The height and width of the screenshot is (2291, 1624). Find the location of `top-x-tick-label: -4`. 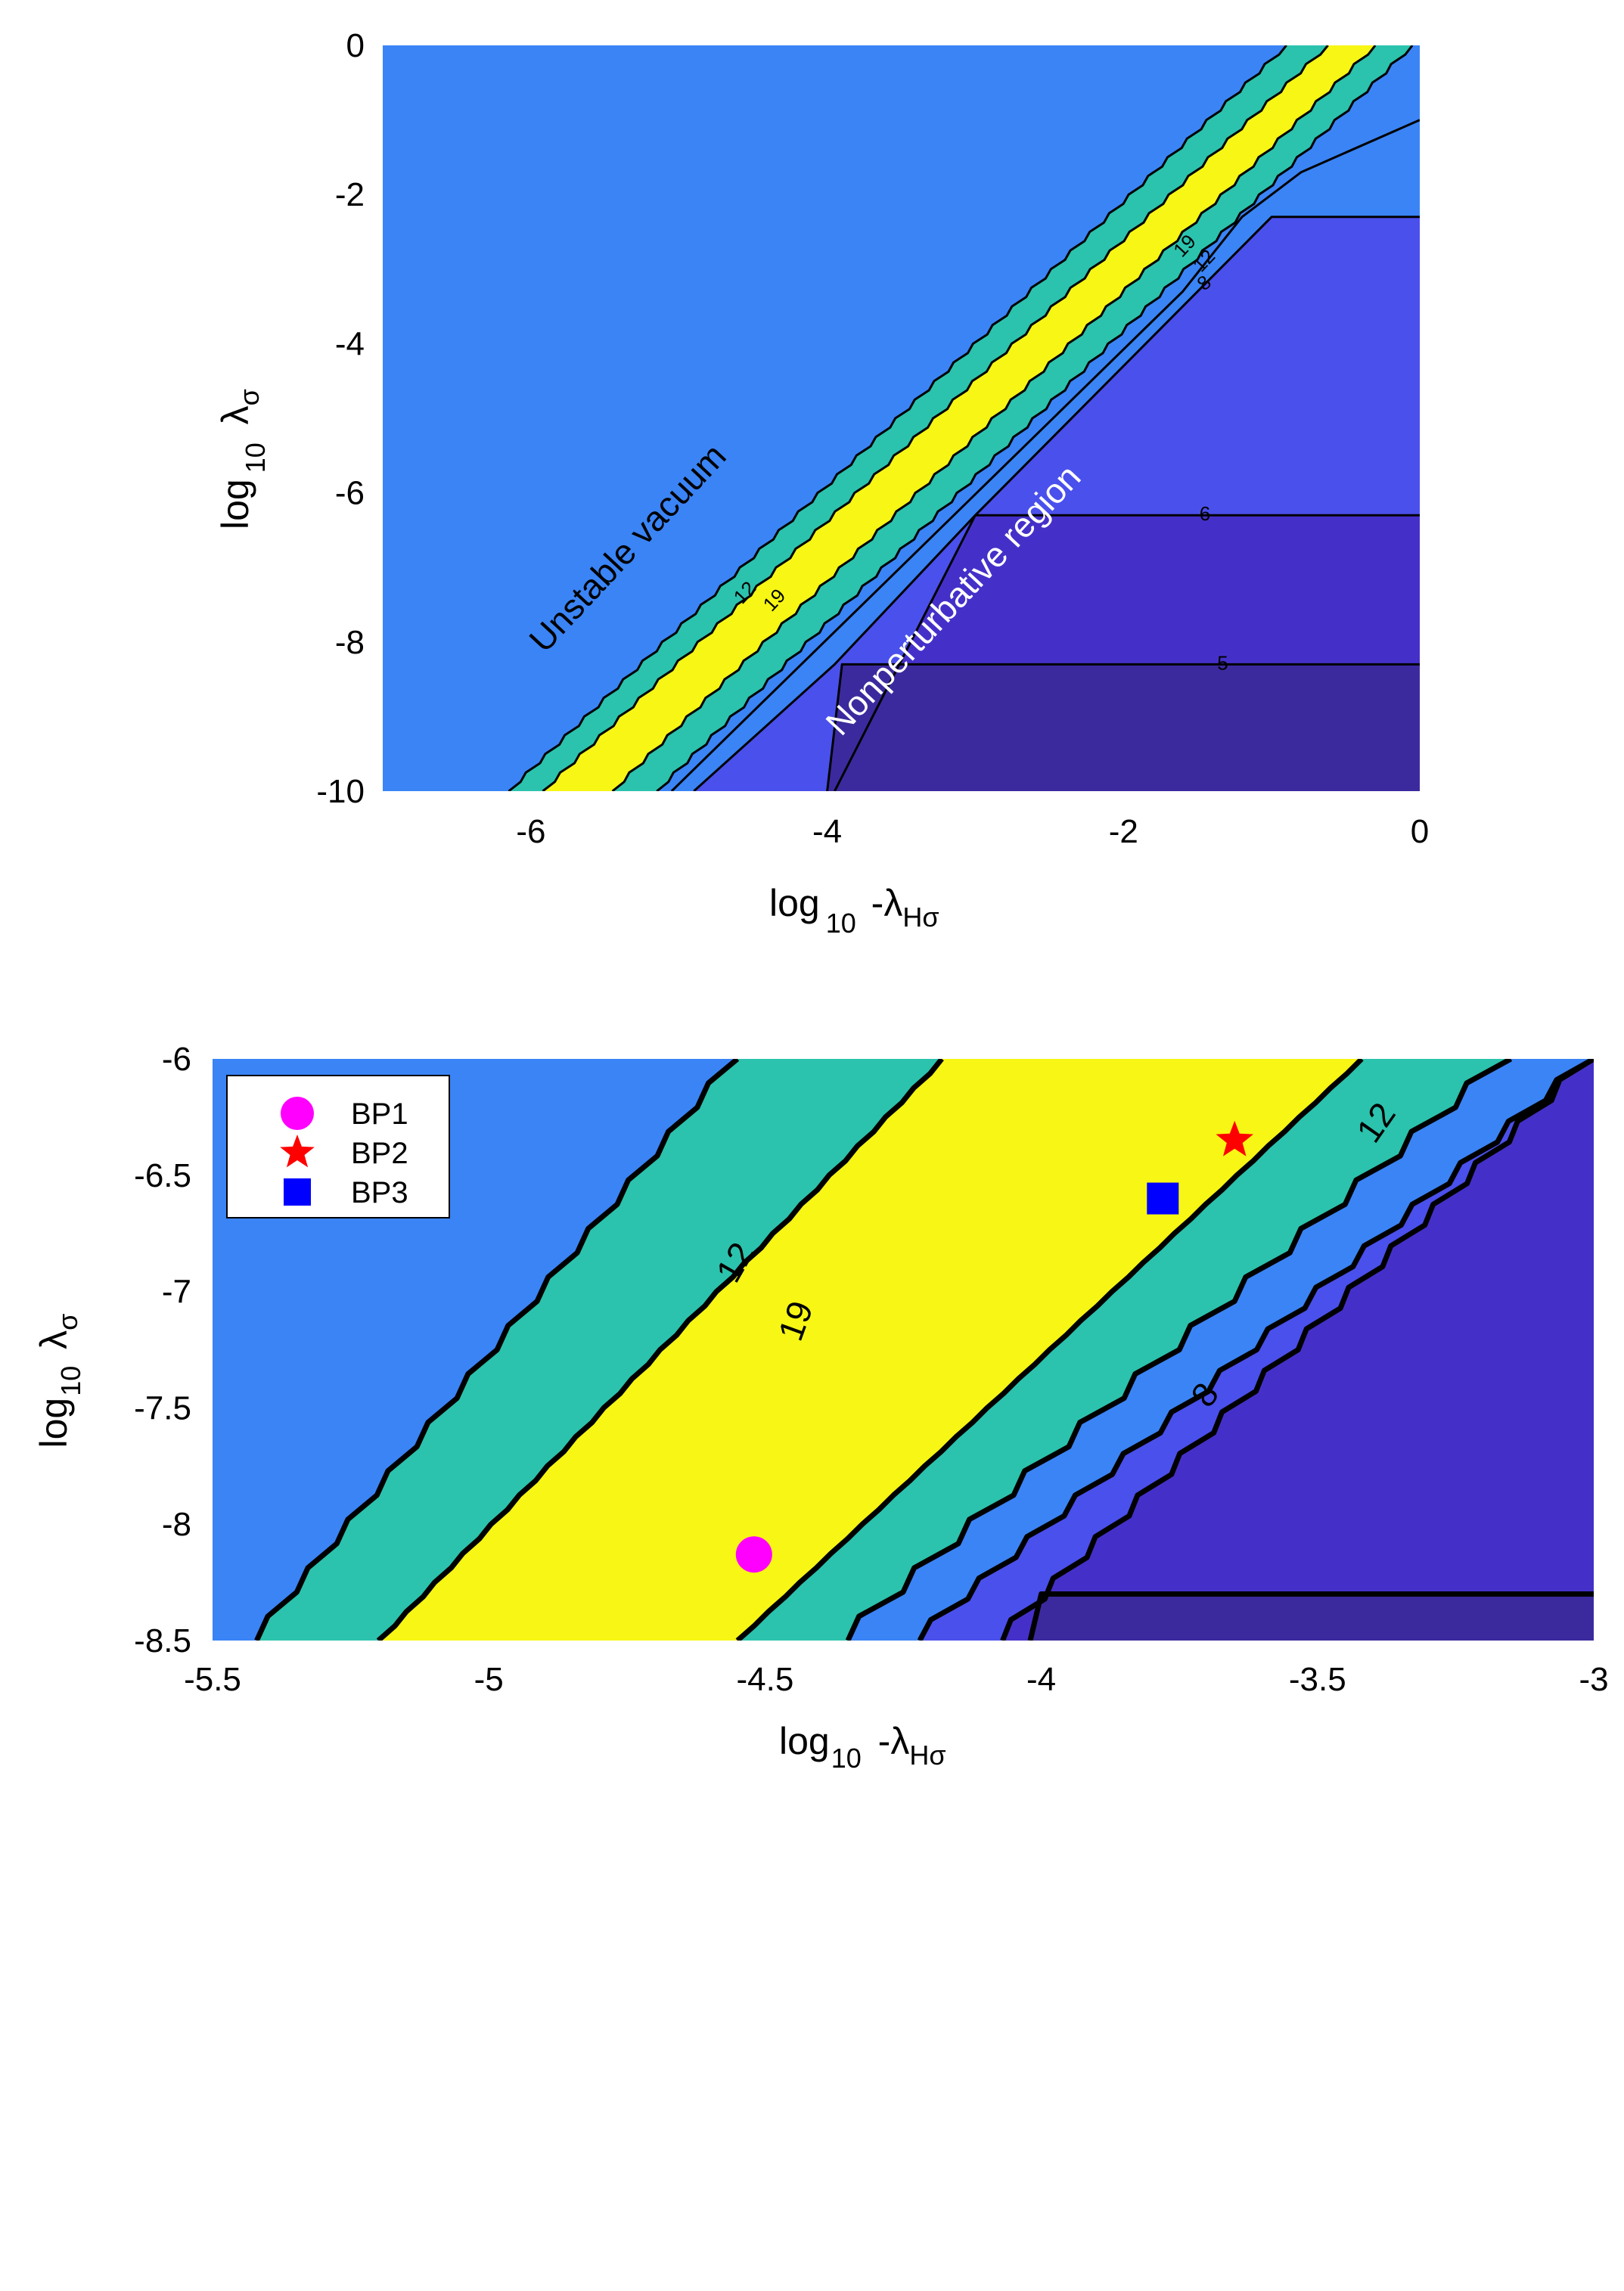

top-x-tick-label: -4 is located at coordinates (827, 831).